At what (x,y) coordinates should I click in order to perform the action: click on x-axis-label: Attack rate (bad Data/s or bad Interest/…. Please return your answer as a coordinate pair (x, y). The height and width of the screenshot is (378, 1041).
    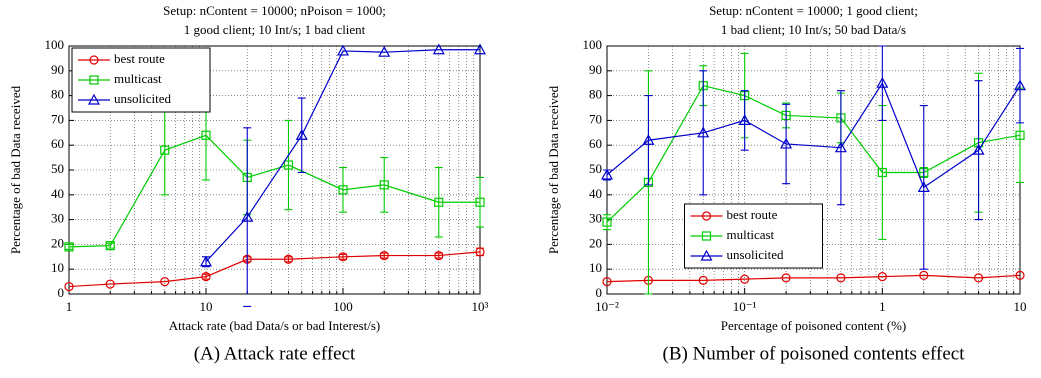
    Looking at the image, I should click on (275, 325).